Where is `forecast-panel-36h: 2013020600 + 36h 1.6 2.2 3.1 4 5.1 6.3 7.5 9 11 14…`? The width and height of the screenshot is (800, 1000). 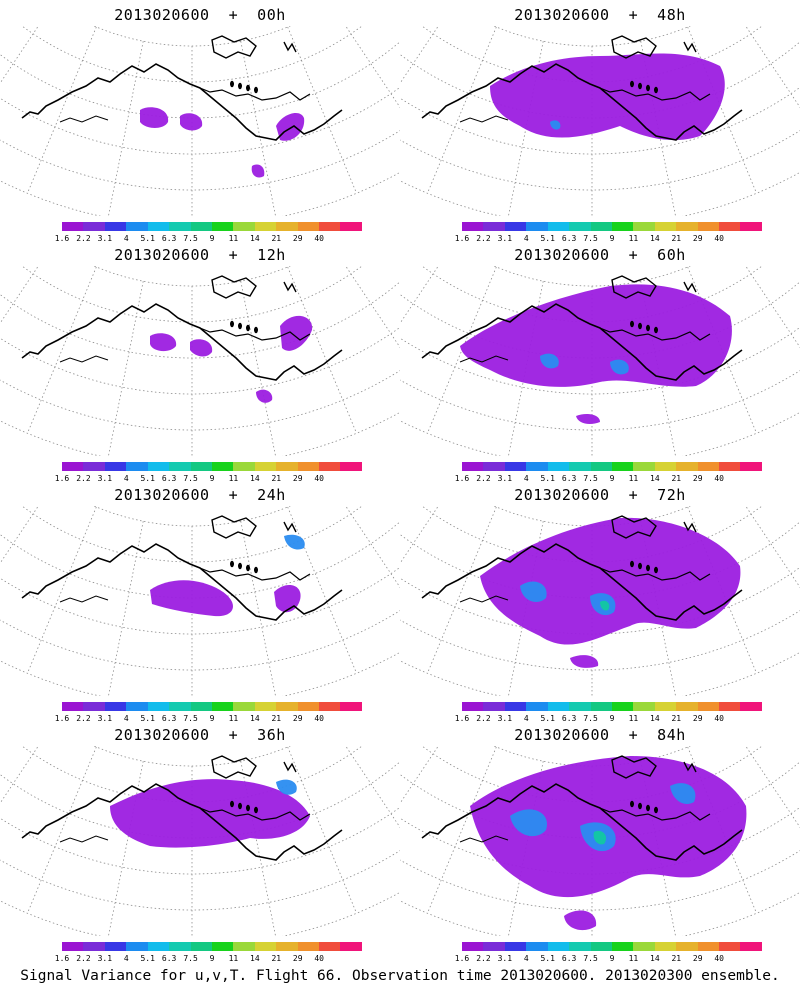
forecast-panel-36h: 2013020600 + 36h 1.6 2.2 3.1 4 5.1 6.3 7.5 9 11 14… is located at coordinates (200, 841).